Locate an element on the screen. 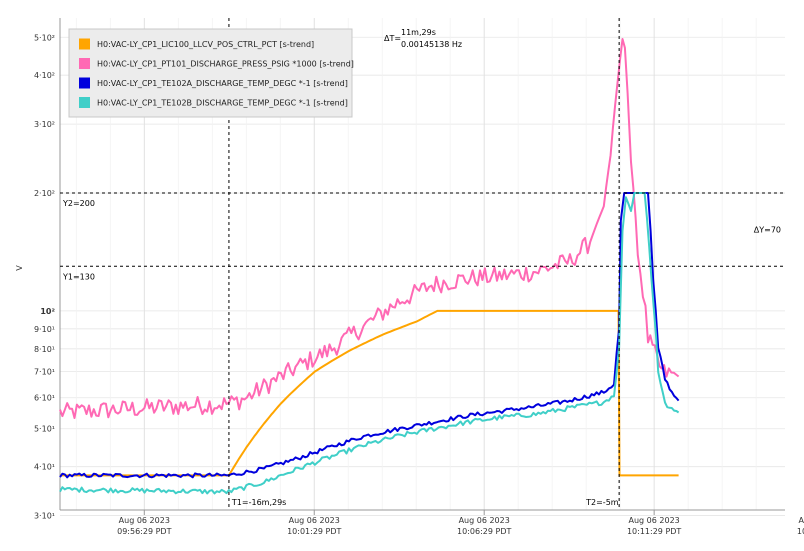 This screenshot has height=551, width=804. y-tick-label: 10² is located at coordinates (47, 311).